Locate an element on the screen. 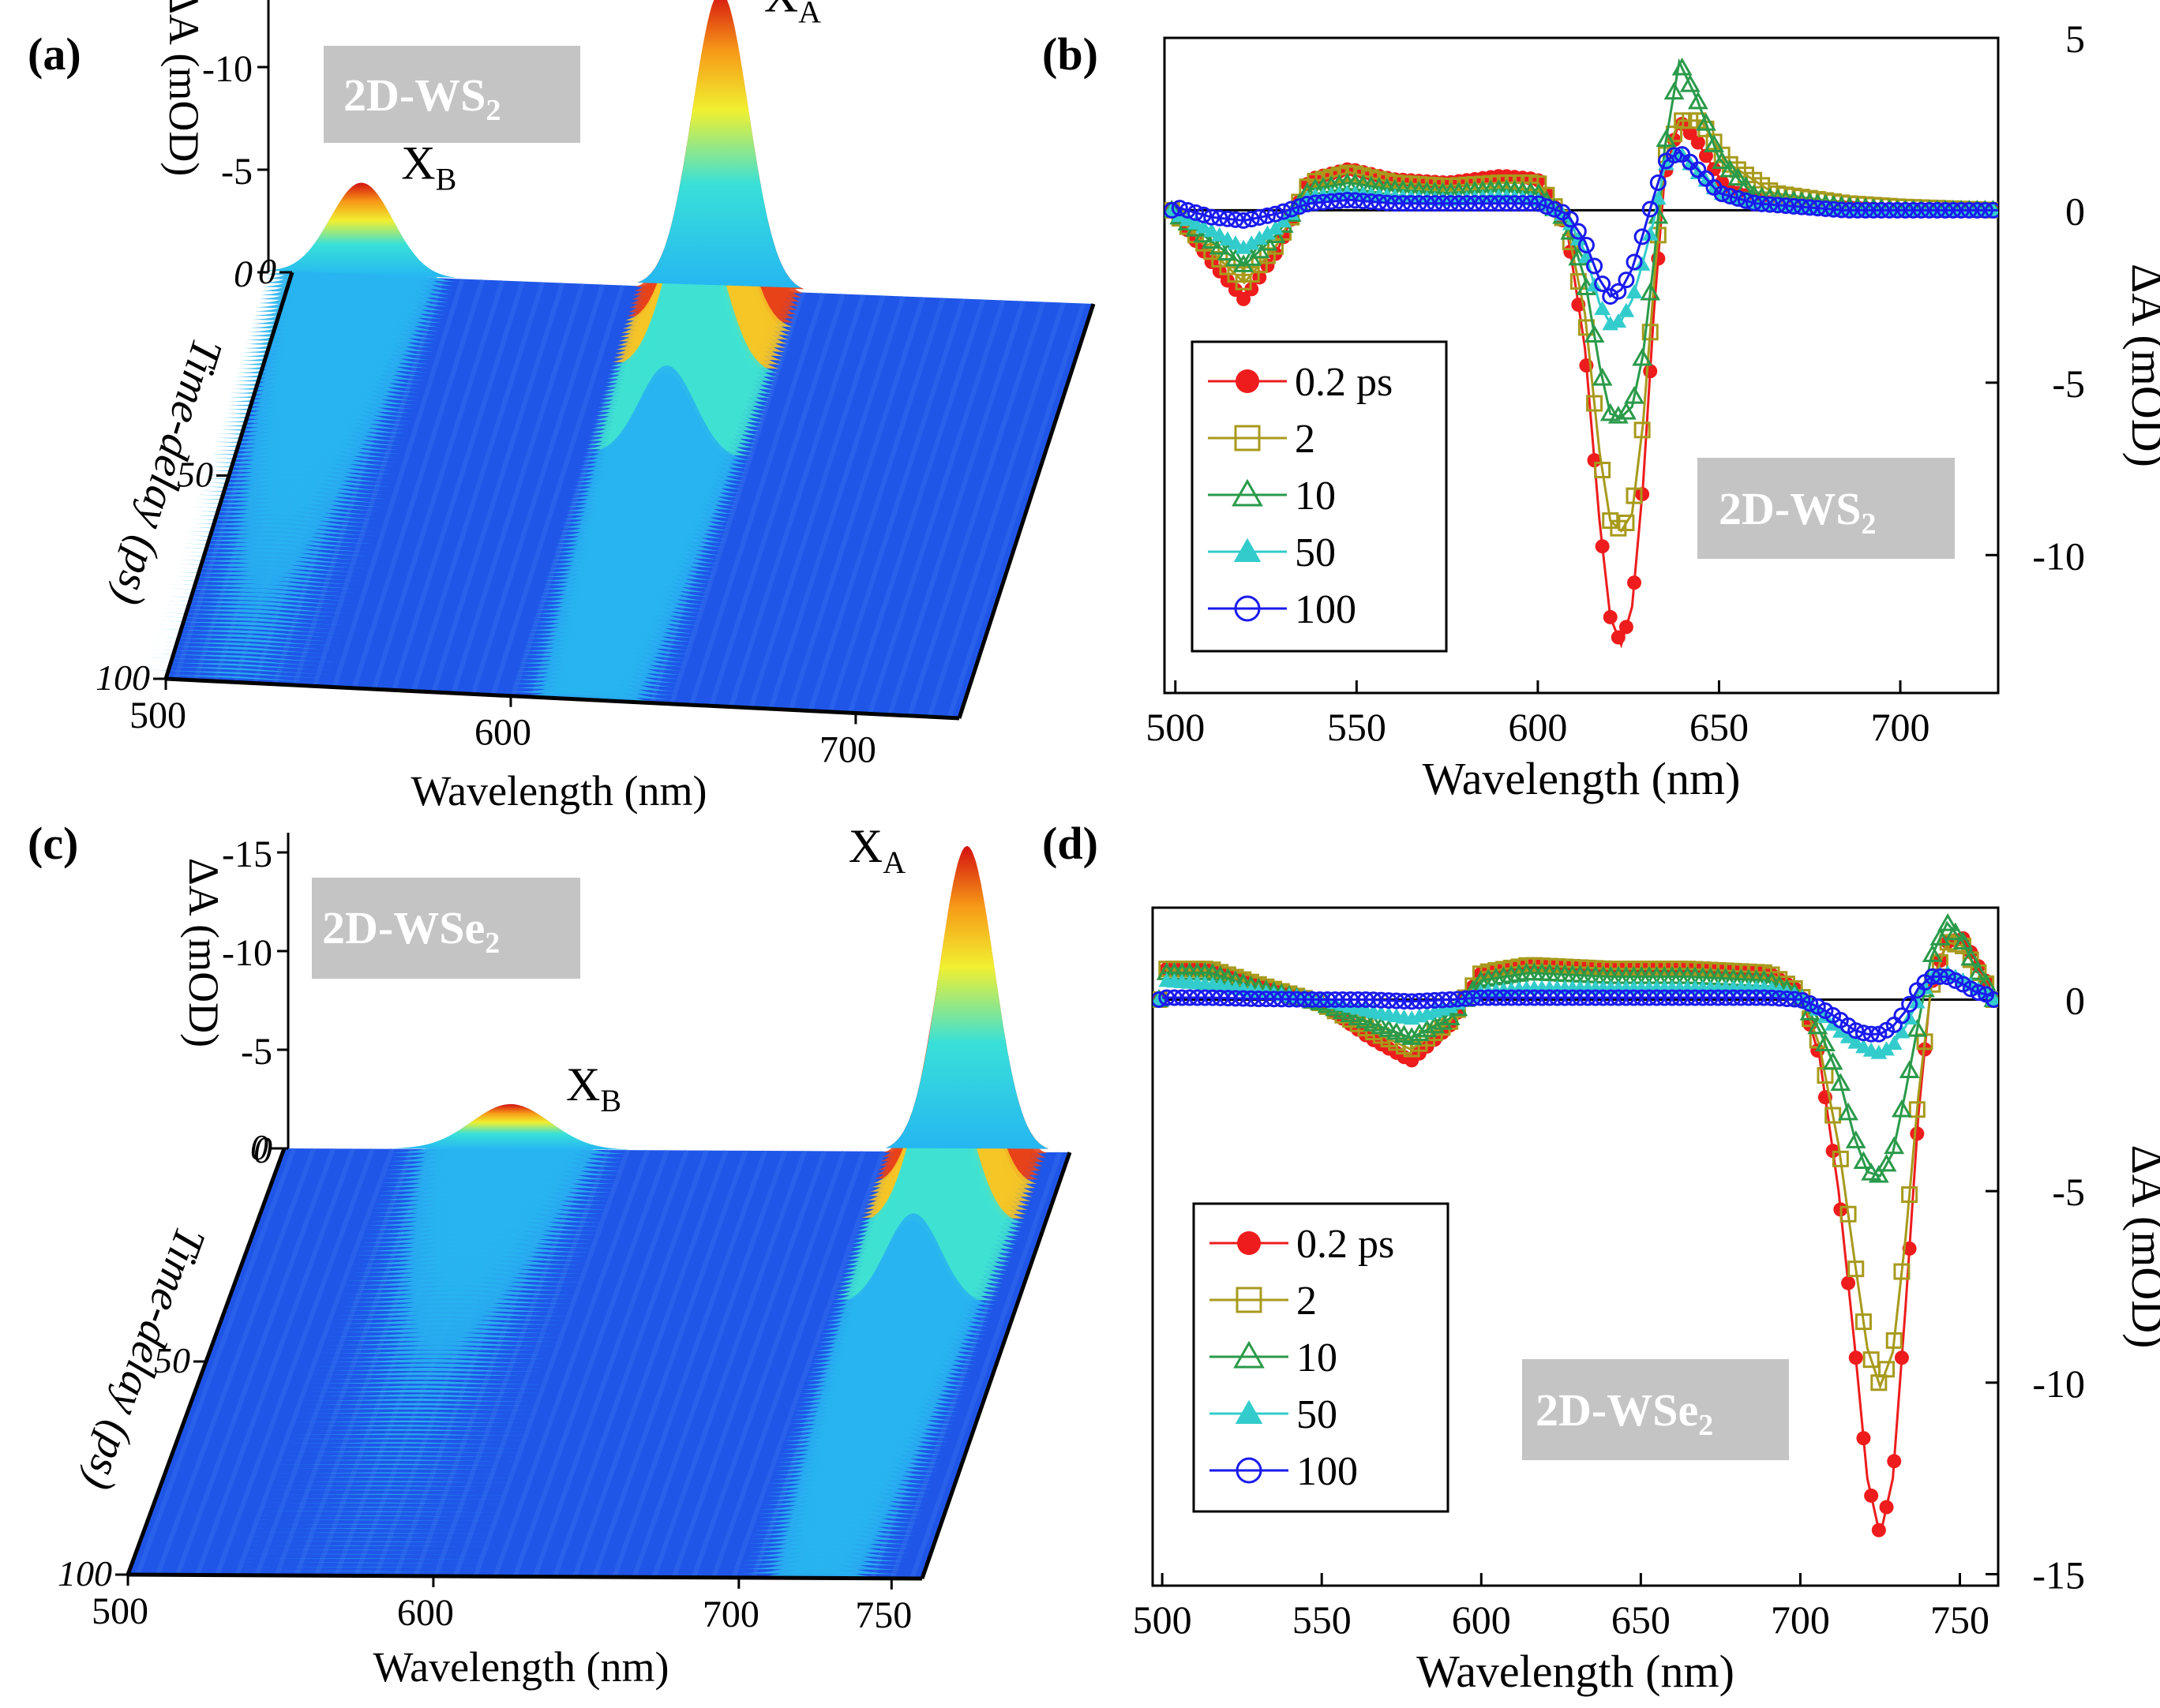  panel-b-badge-text: 2D-WS is located at coordinates (1790, 509).